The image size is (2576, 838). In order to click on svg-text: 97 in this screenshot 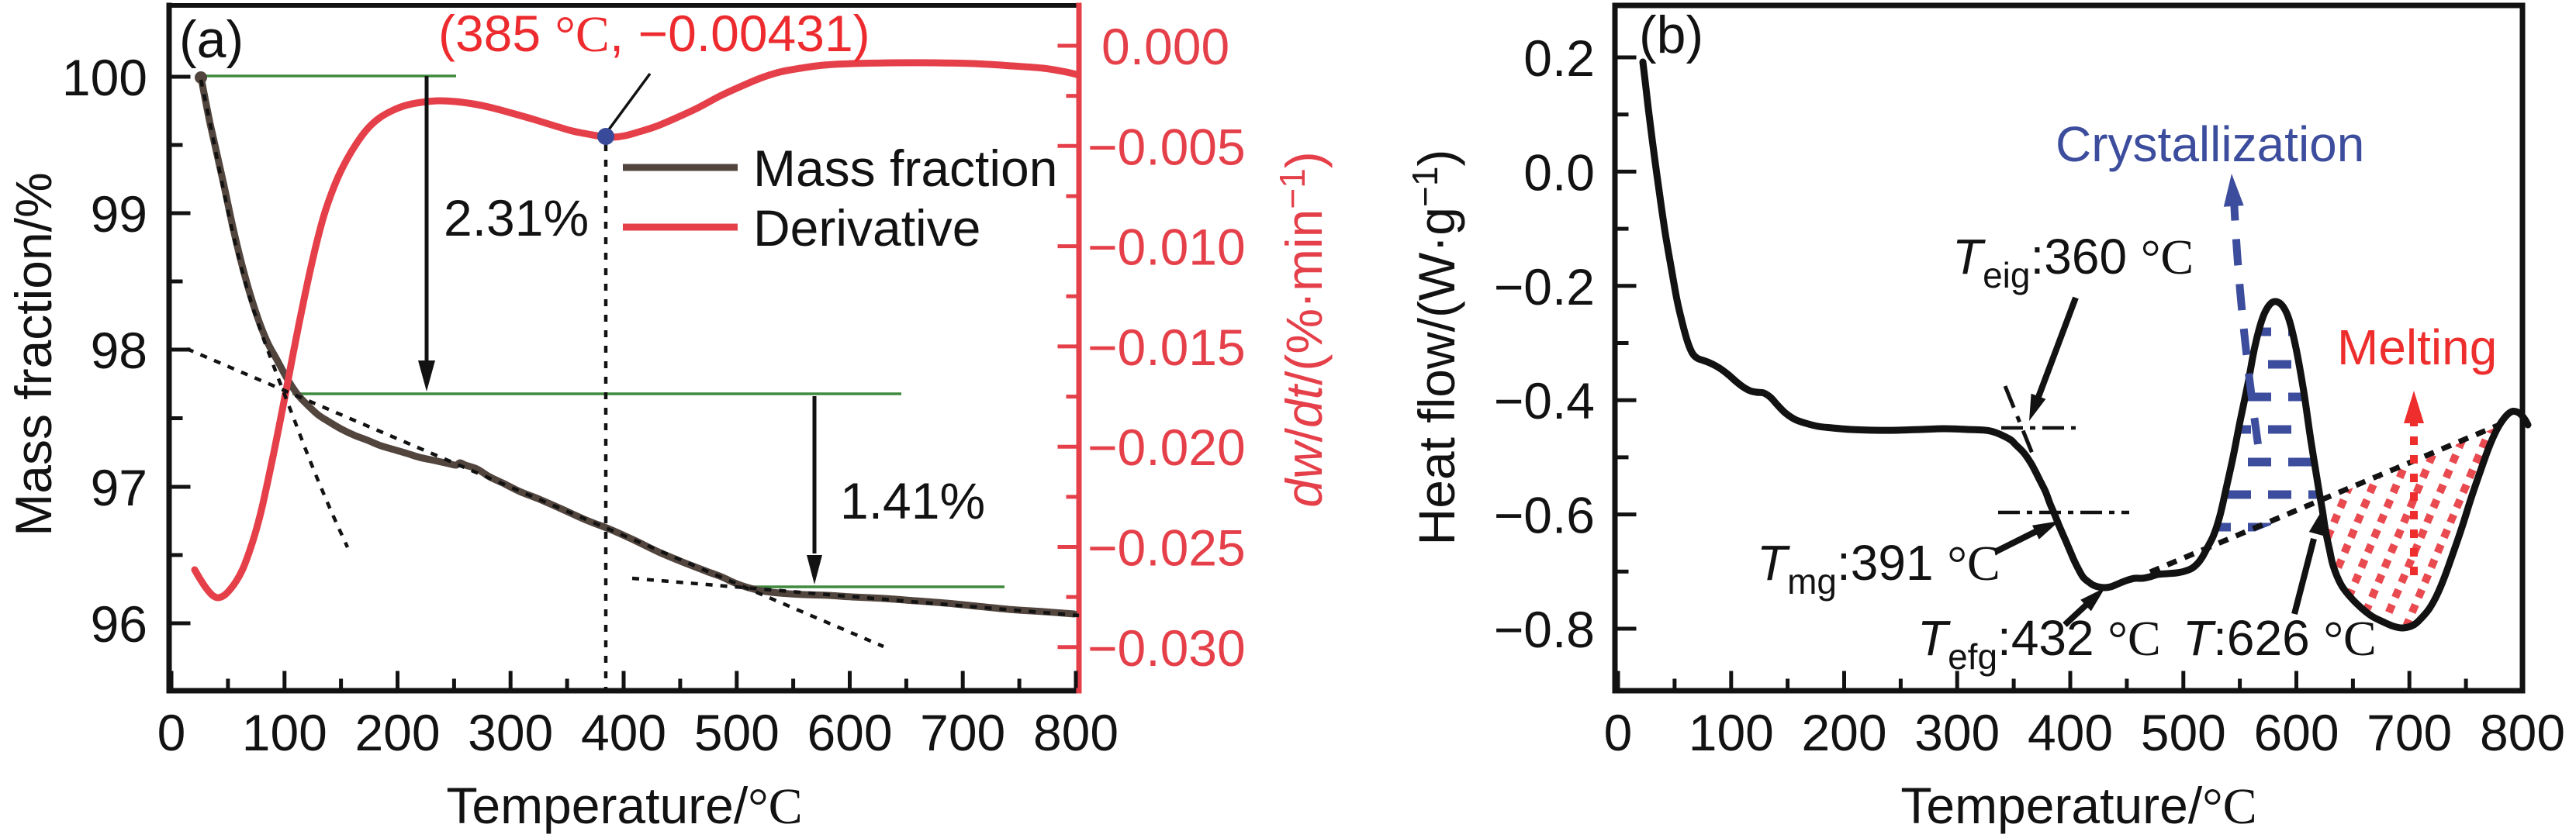, I will do `click(119, 487)`.